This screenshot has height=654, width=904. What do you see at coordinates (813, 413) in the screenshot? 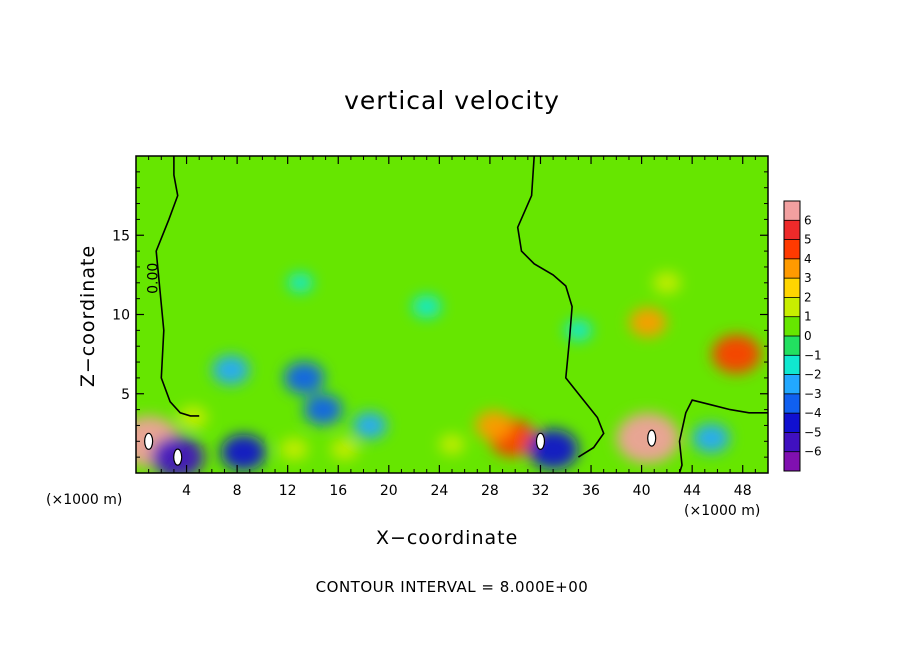
I see `colorbar-label: −4` at bounding box center [813, 413].